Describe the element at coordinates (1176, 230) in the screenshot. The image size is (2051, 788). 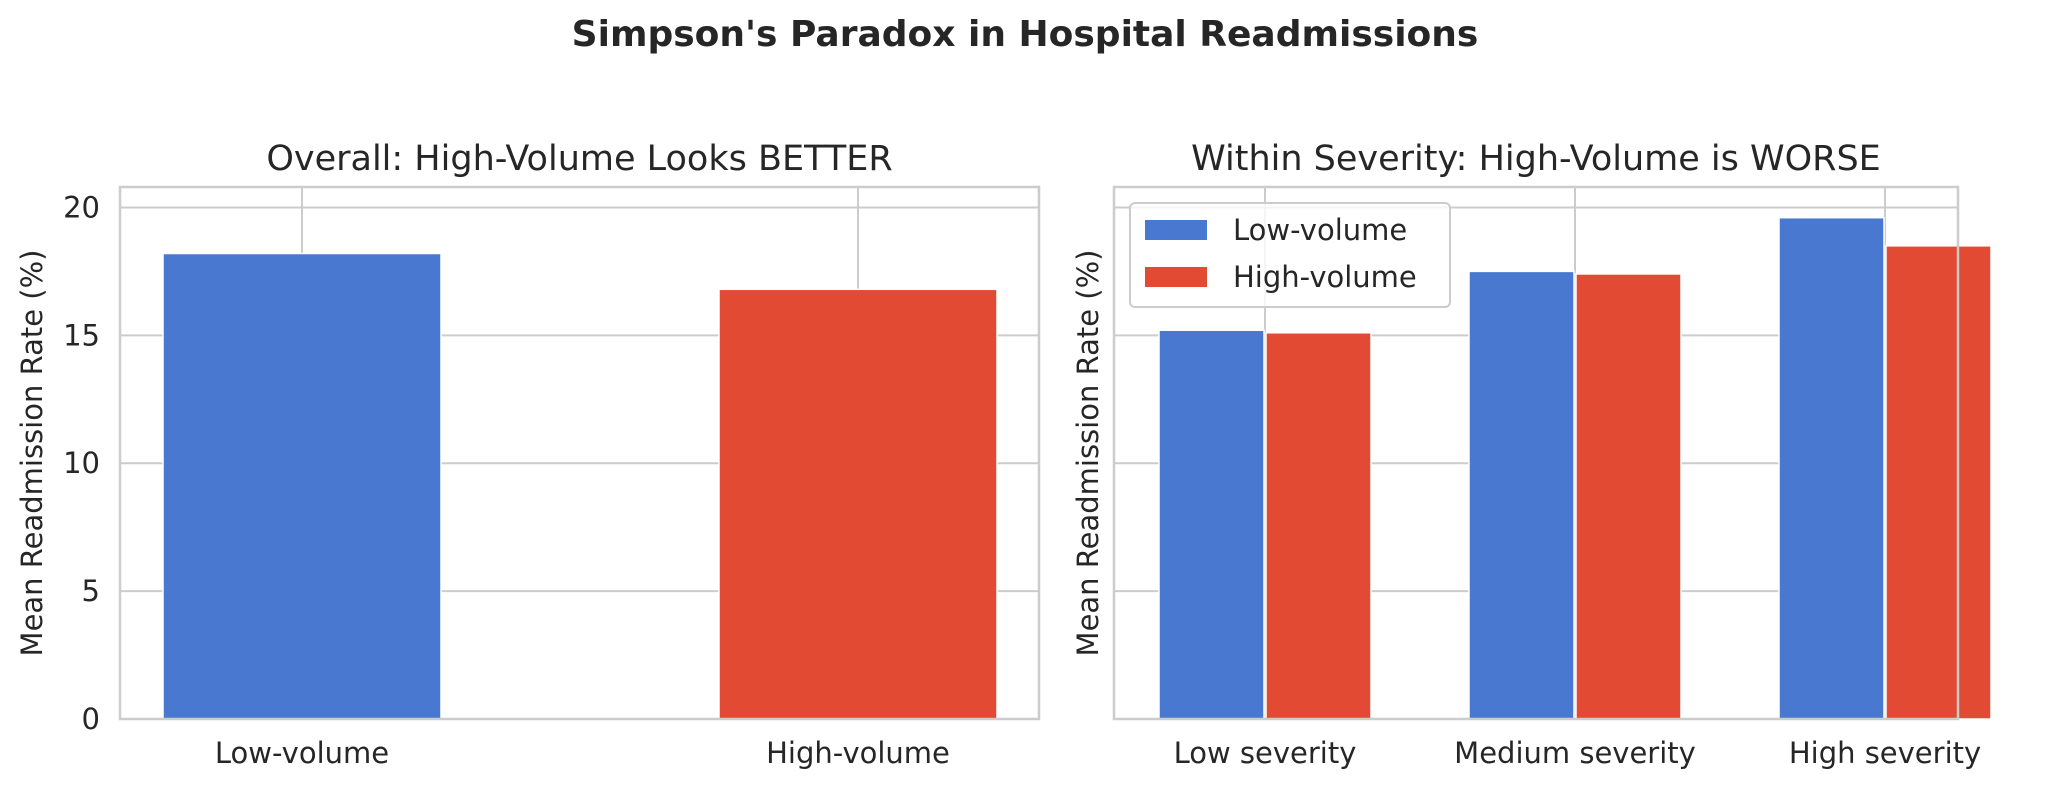
I see `legend-swatch-low-volume` at that location.